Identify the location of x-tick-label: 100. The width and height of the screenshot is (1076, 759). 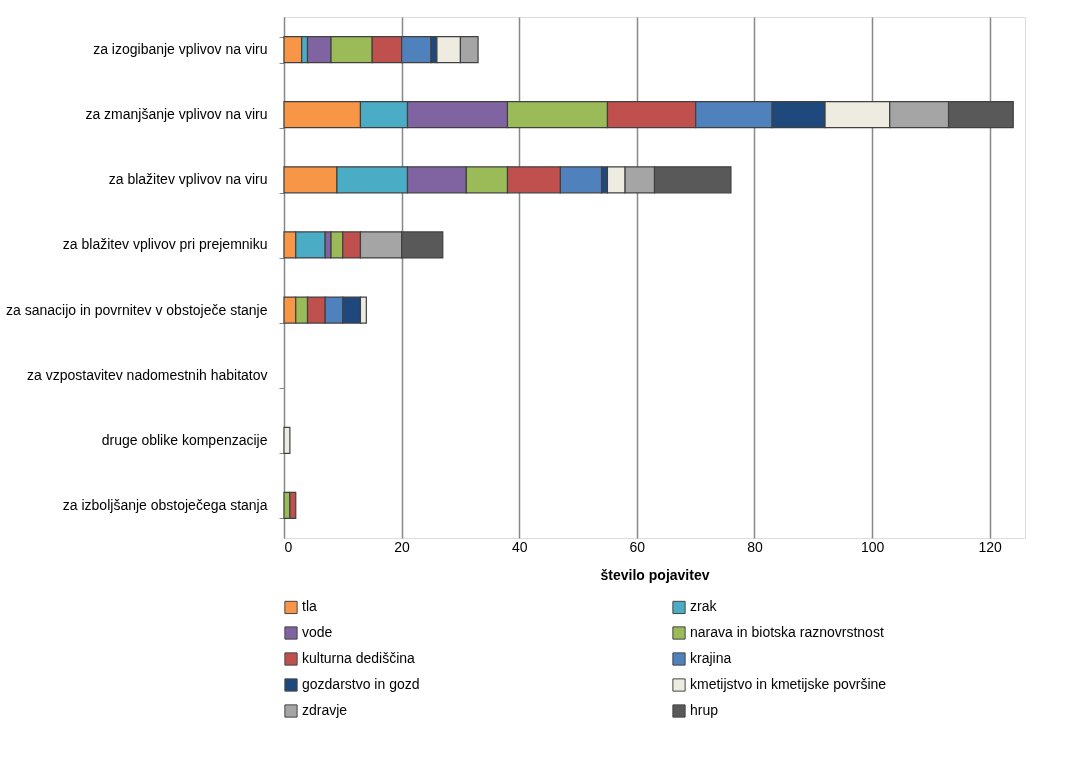
(872, 546).